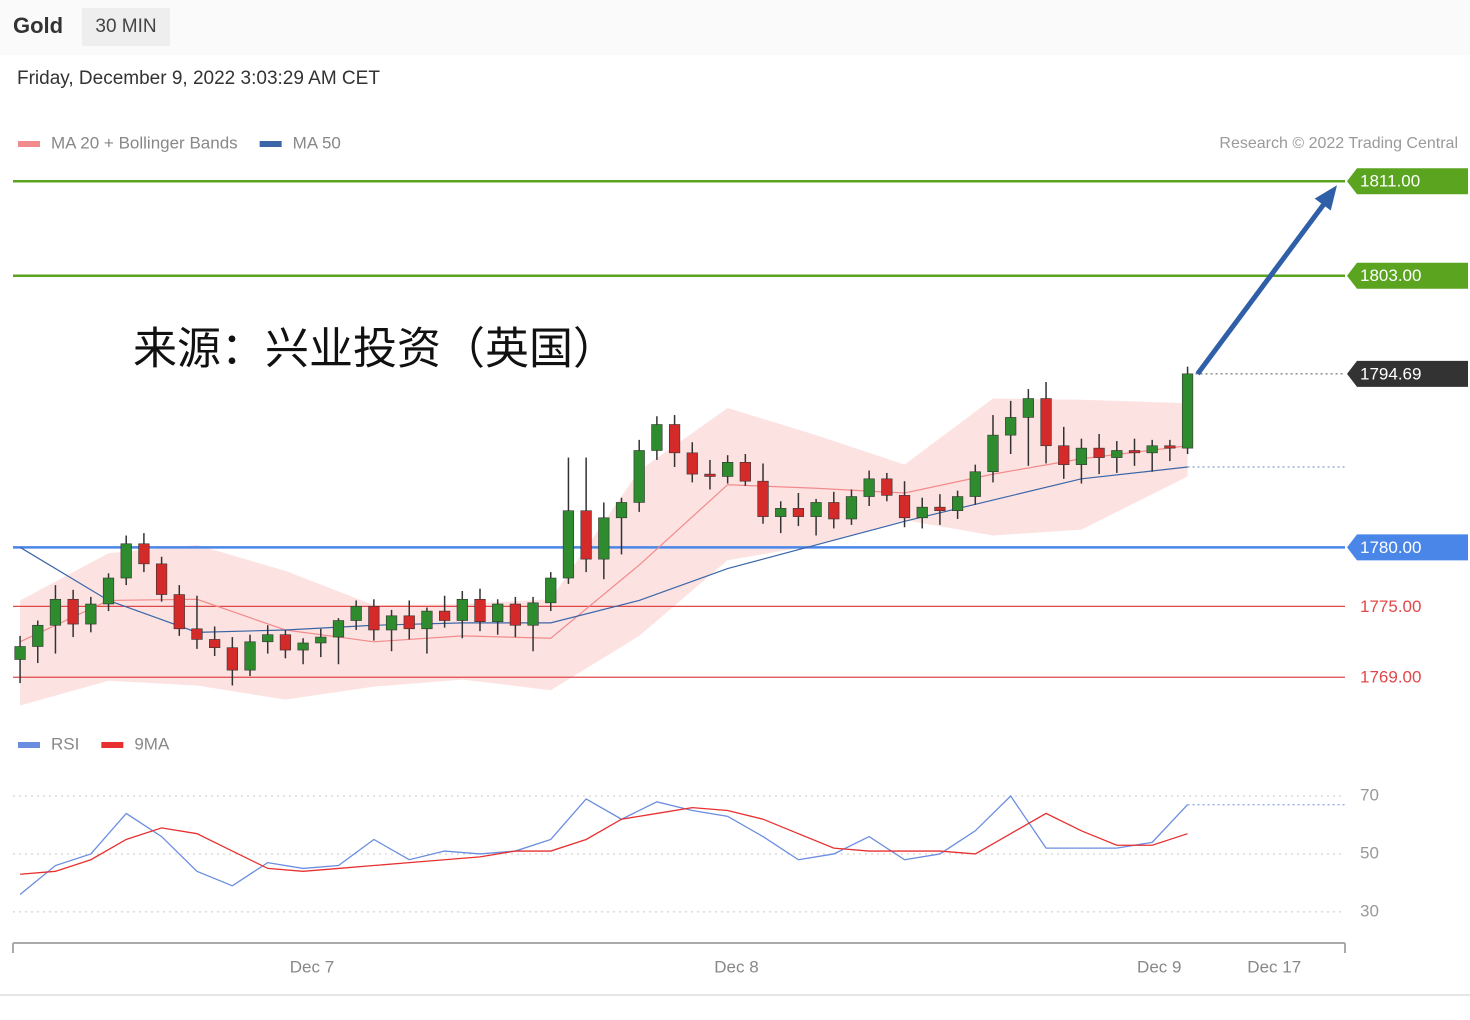 The height and width of the screenshot is (1020, 1470). I want to click on credit: Research © 2022 Trading Central, so click(1338, 143).